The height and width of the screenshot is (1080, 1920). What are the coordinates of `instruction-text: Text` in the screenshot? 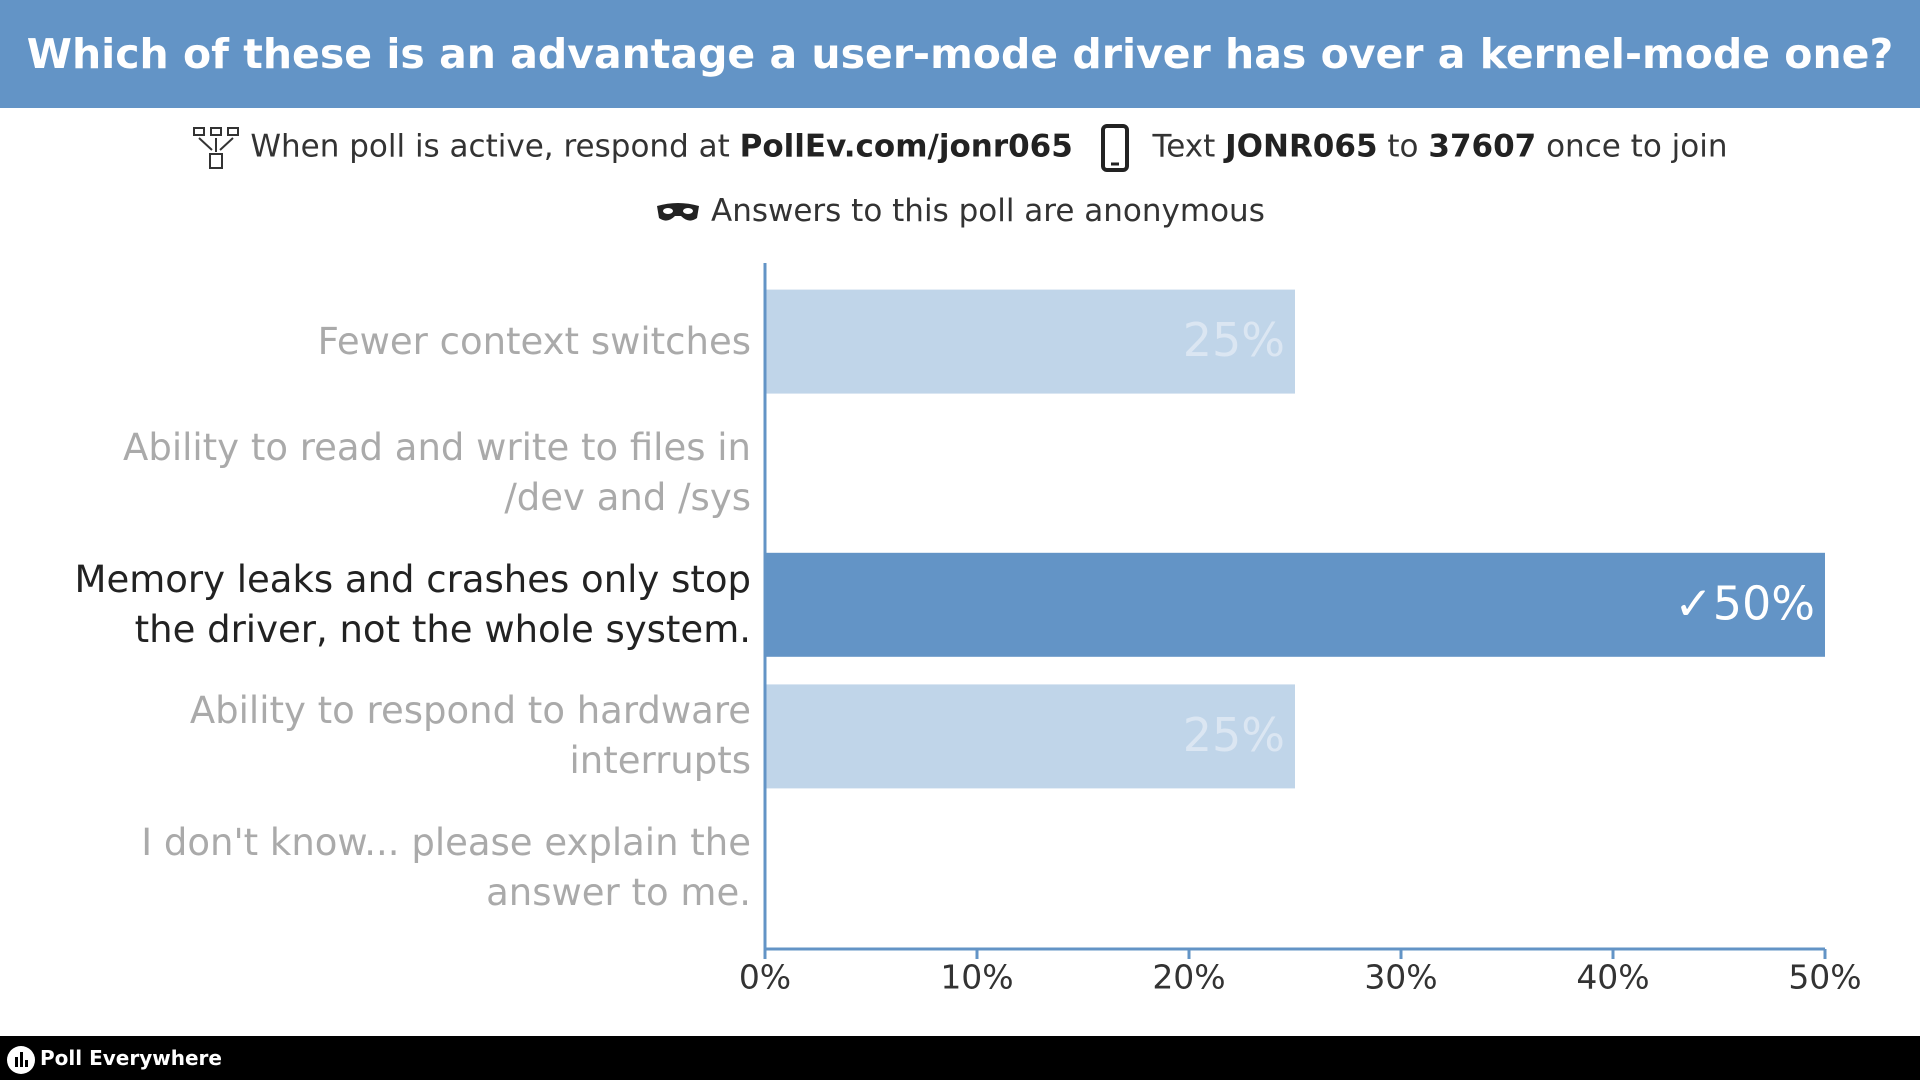 It's located at (1184, 146).